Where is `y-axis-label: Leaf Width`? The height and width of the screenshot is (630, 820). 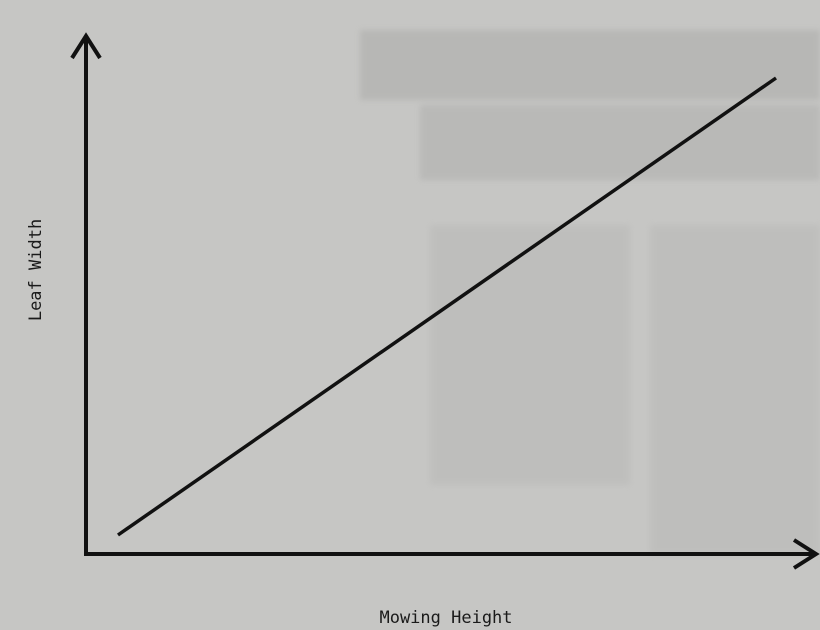 y-axis-label: Leaf Width is located at coordinates (36, 270).